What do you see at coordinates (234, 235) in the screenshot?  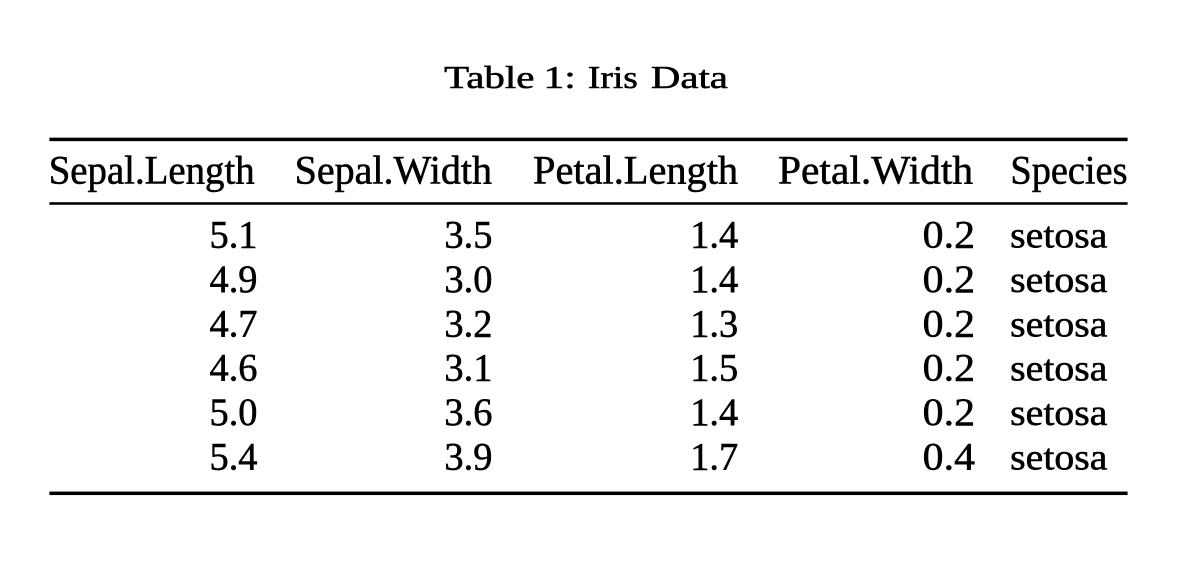 I see `svg-text: 5.1` at bounding box center [234, 235].